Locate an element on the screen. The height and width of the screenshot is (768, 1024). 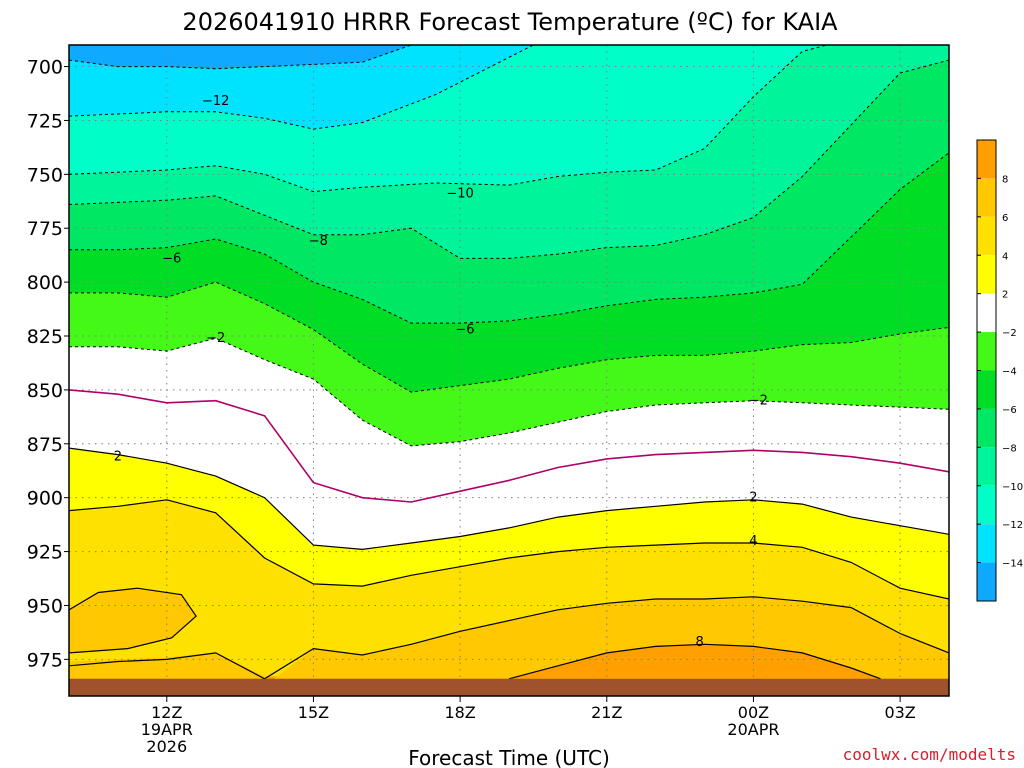
y-tick-label: 850 is located at coordinates (45, 391).